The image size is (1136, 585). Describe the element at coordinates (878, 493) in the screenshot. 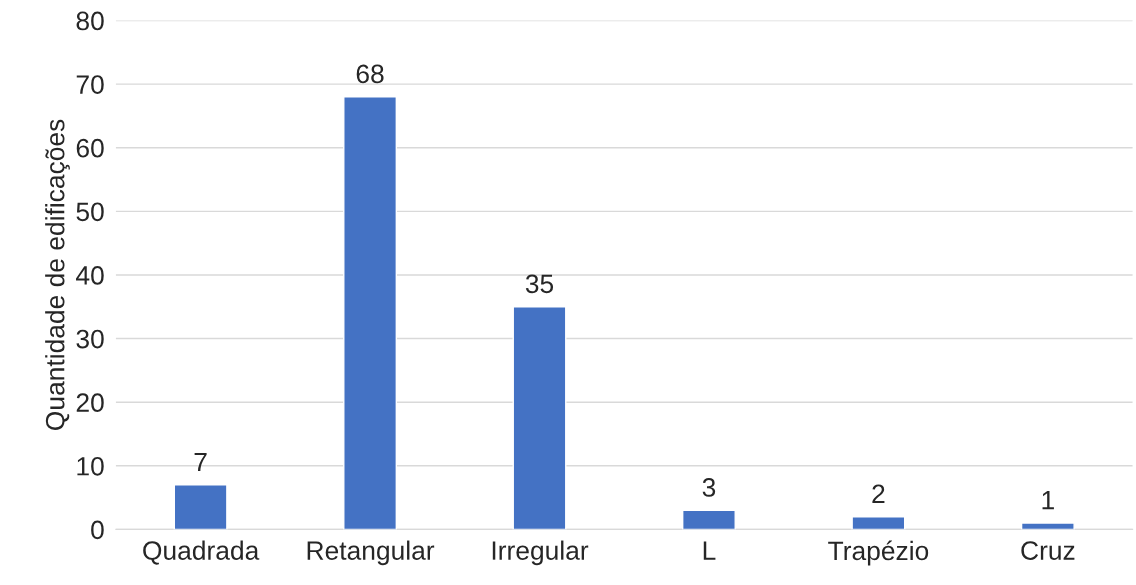

I see `data-label: 2` at that location.